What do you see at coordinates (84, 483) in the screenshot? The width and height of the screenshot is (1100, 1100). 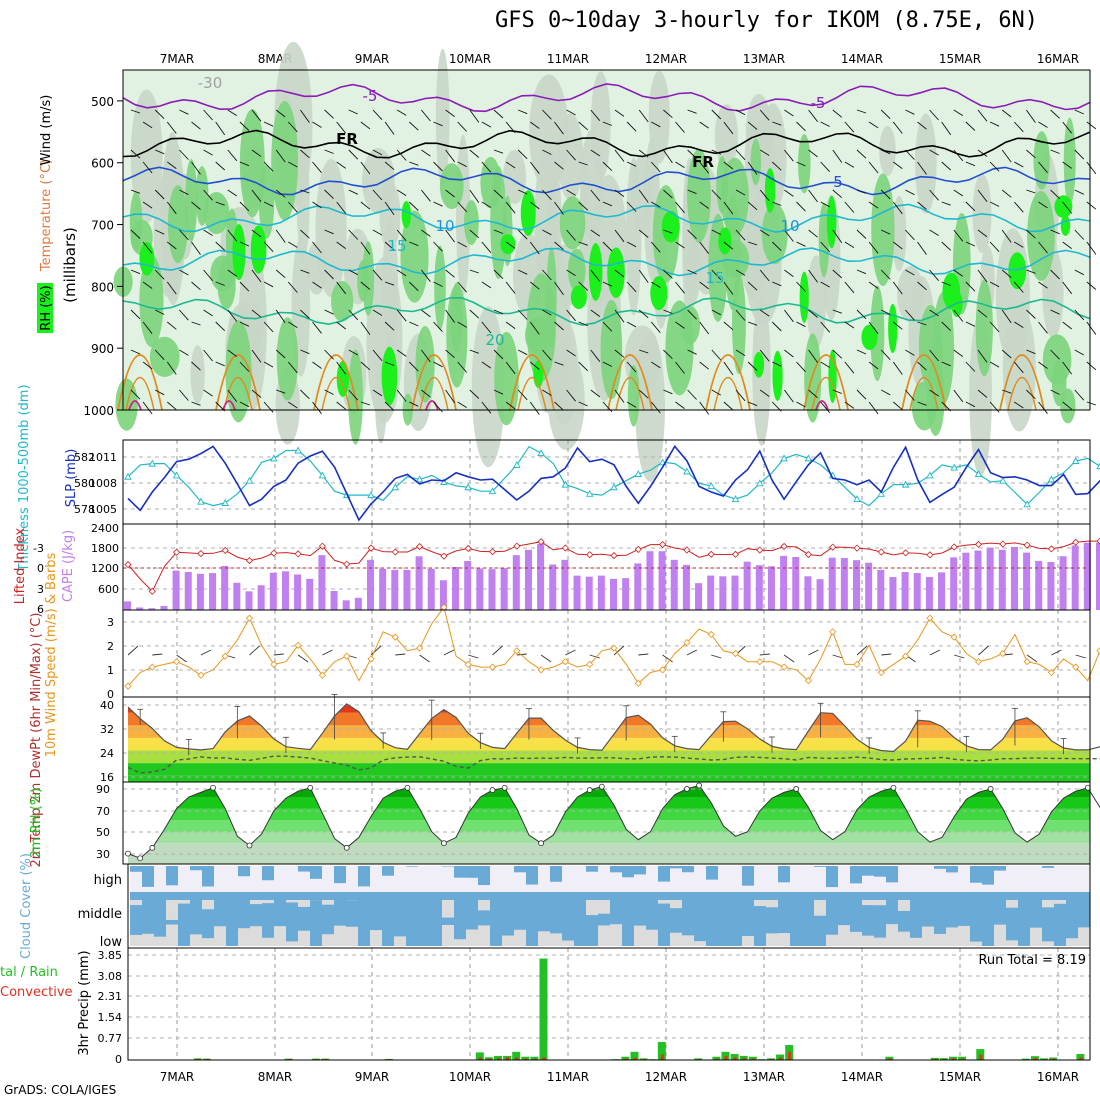 I see `thickness-tick: 580` at bounding box center [84, 483].